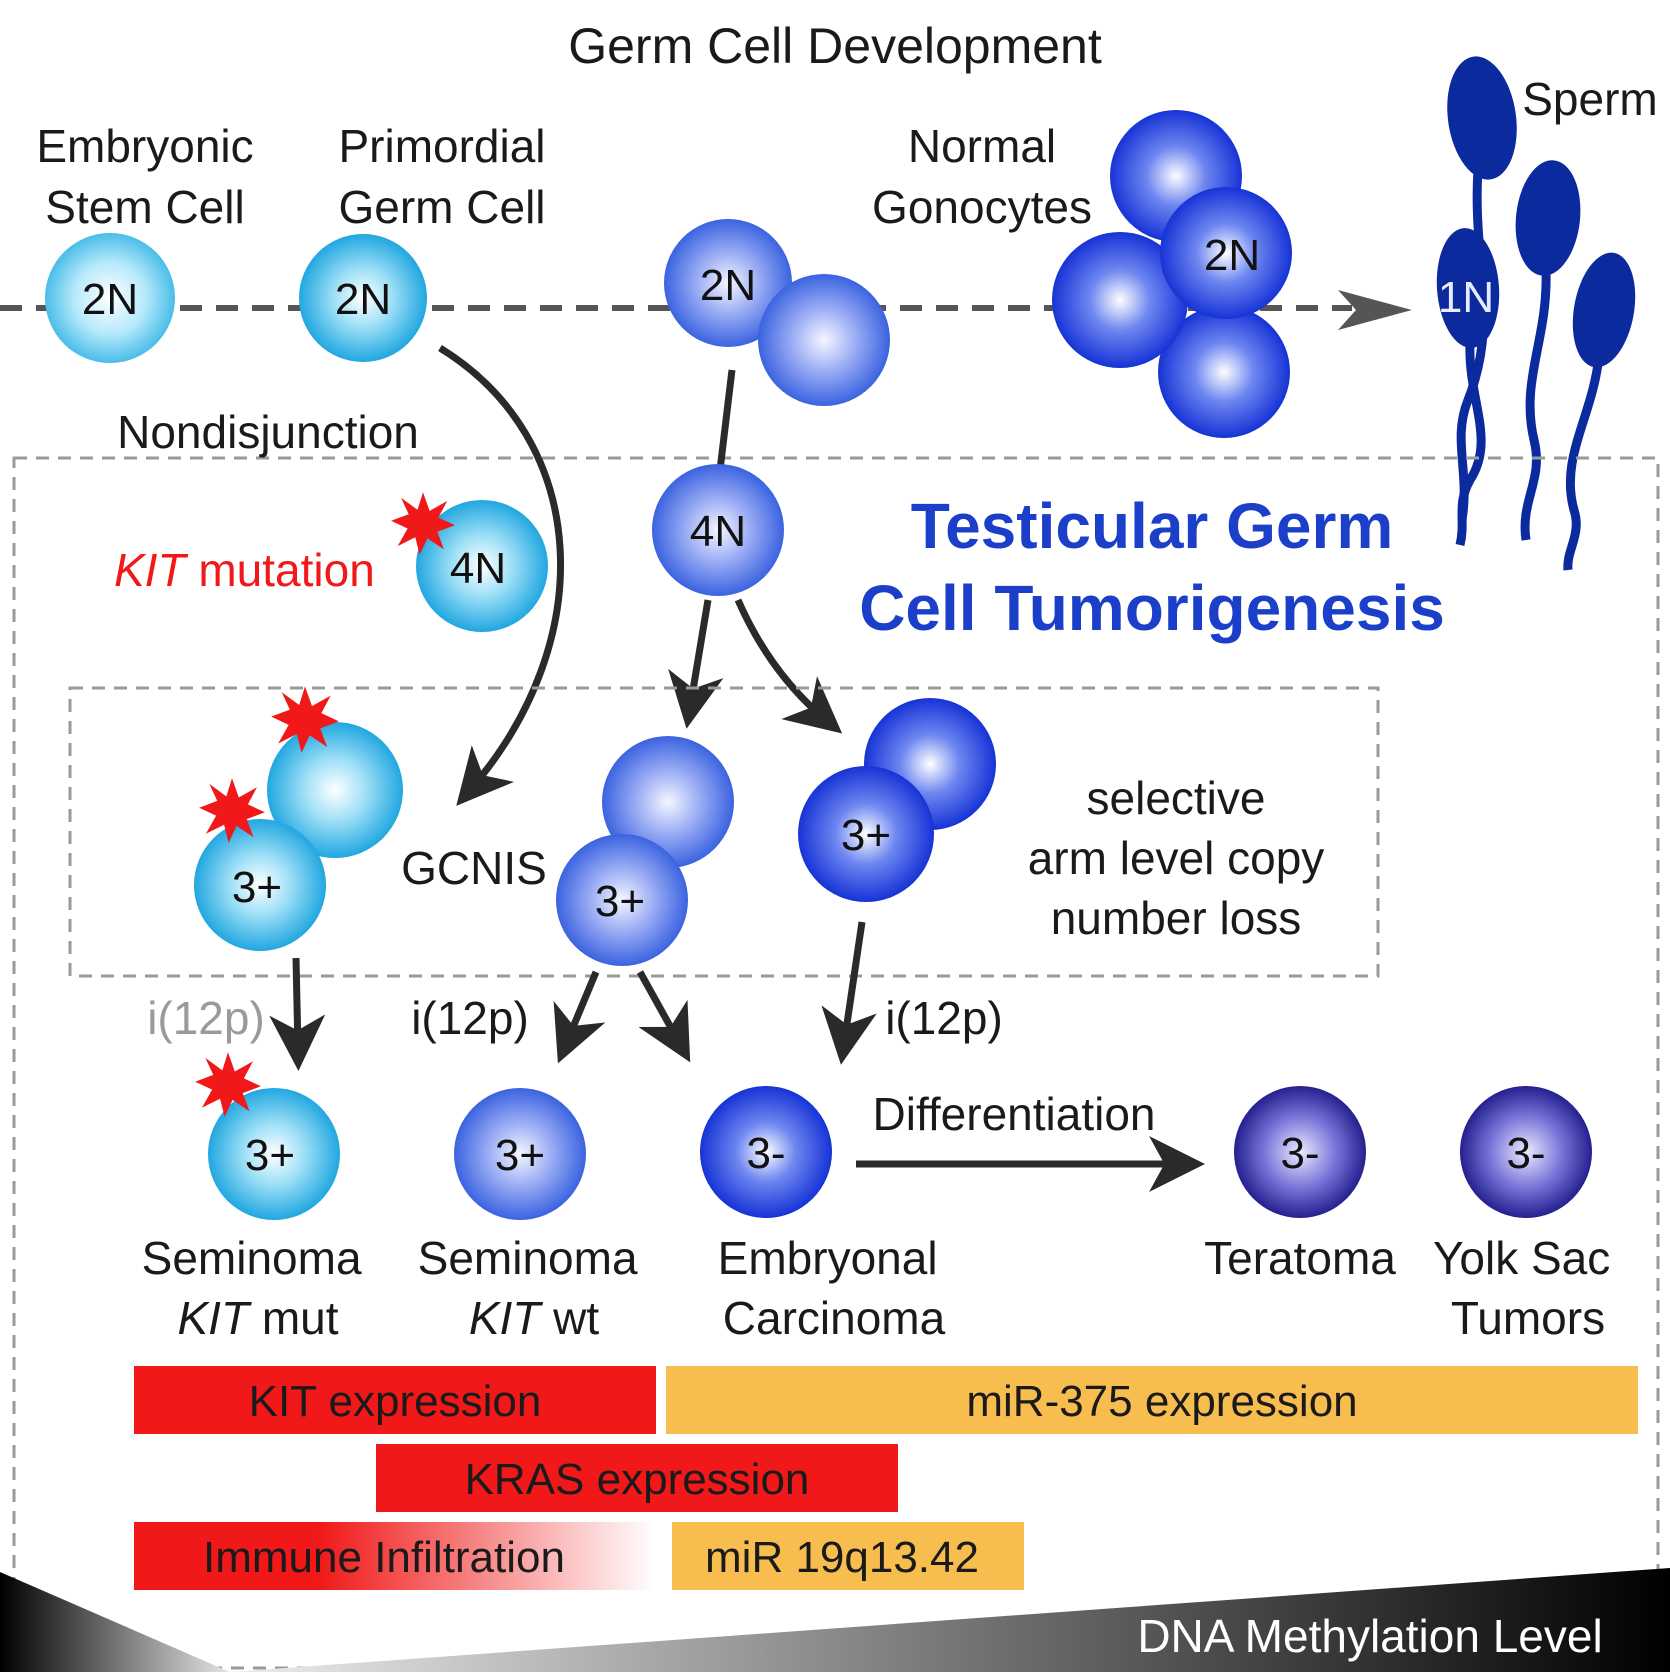 The image size is (1670, 1672). Describe the element at coordinates (982, 176) in the screenshot. I see `normal-gonocytes-label: Normal Gonocytes` at that location.